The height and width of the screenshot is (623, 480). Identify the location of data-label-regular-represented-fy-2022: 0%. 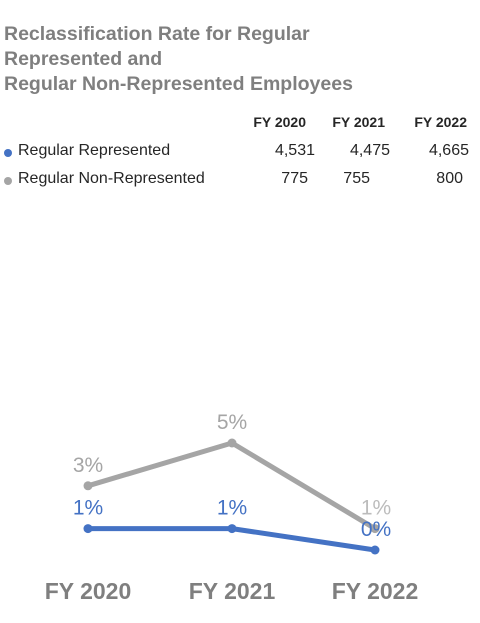
(376, 529).